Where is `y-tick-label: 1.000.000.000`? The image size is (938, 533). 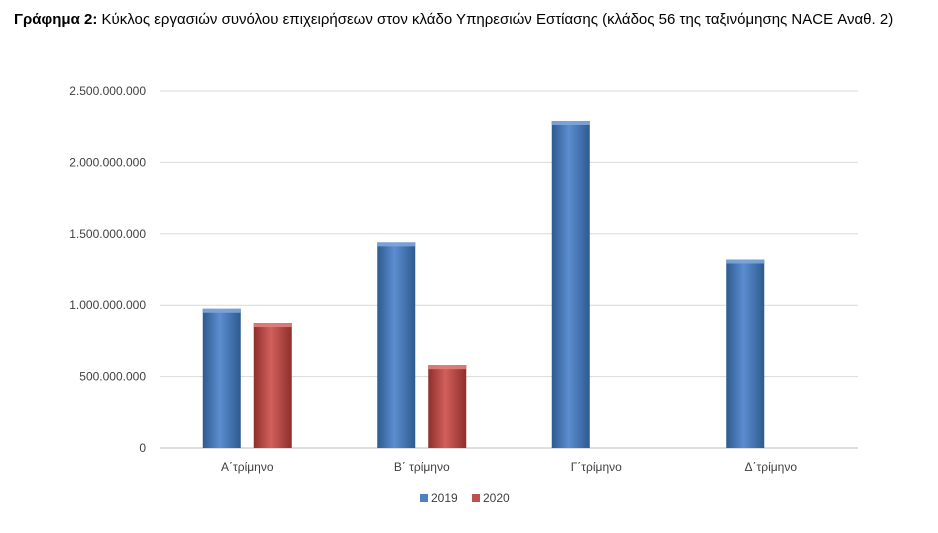 y-tick-label: 1.000.000.000 is located at coordinates (107, 305).